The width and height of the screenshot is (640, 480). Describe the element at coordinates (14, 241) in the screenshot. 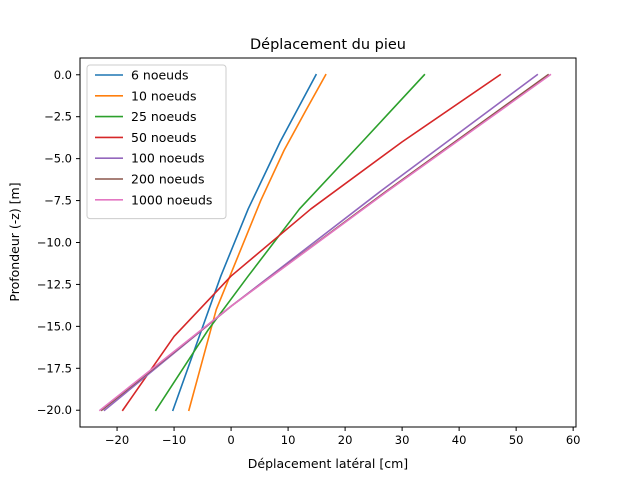

I see `y-axis-label: Profondeur (-z) [m]` at that location.